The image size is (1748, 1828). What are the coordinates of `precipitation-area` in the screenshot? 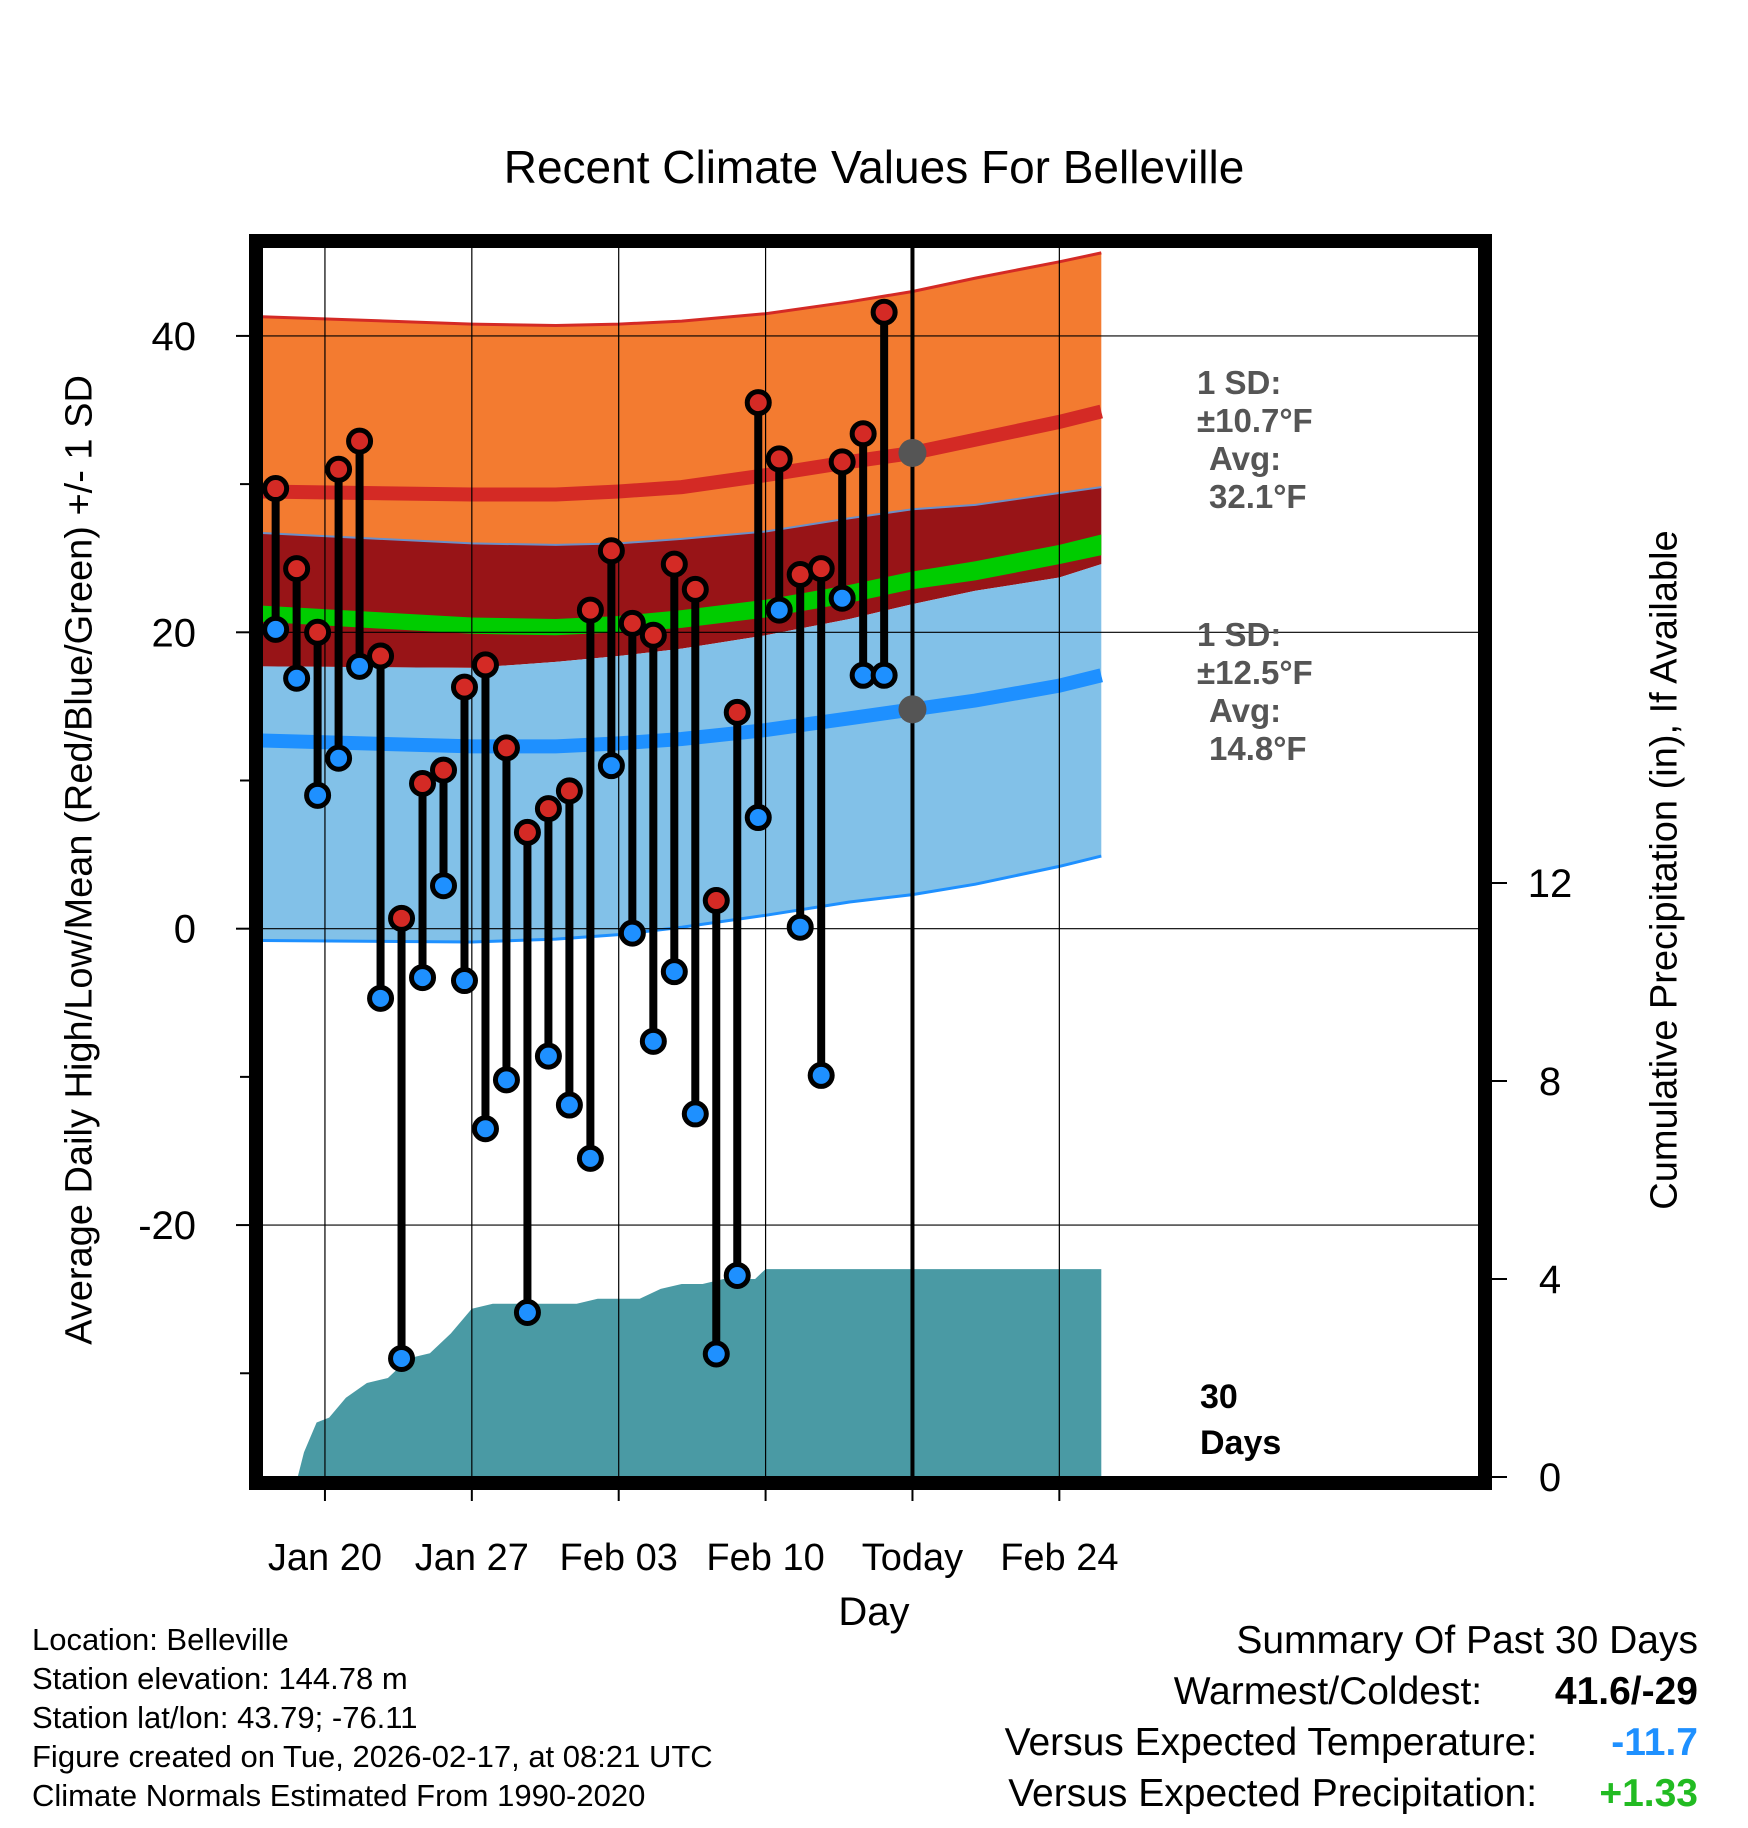 It's located at (699, 1373).